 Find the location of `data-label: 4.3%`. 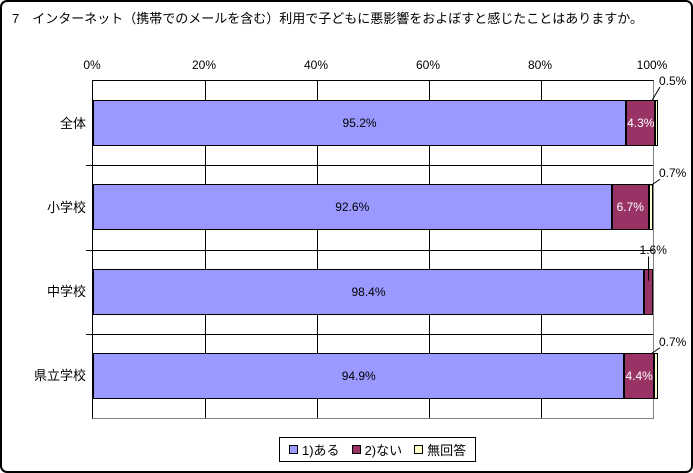

data-label: 4.3% is located at coordinates (641, 123).